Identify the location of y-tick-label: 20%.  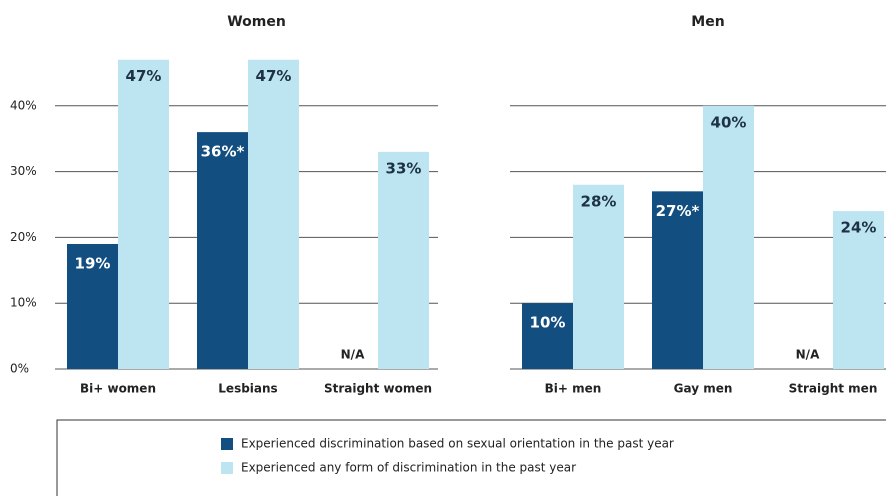
(23, 237).